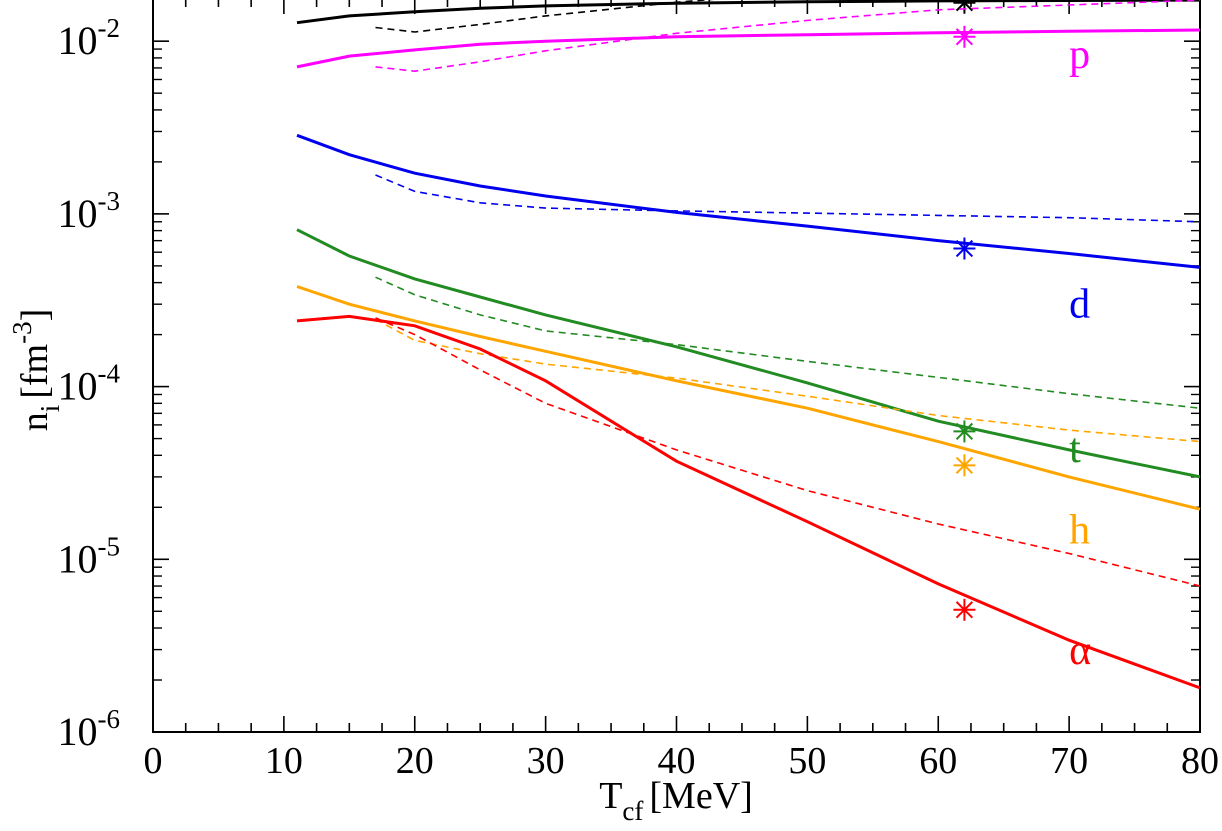 Image resolution: width=1222 pixels, height=831 pixels. Describe the element at coordinates (153, 761) in the screenshot. I see `x-tick-label: 0` at that location.